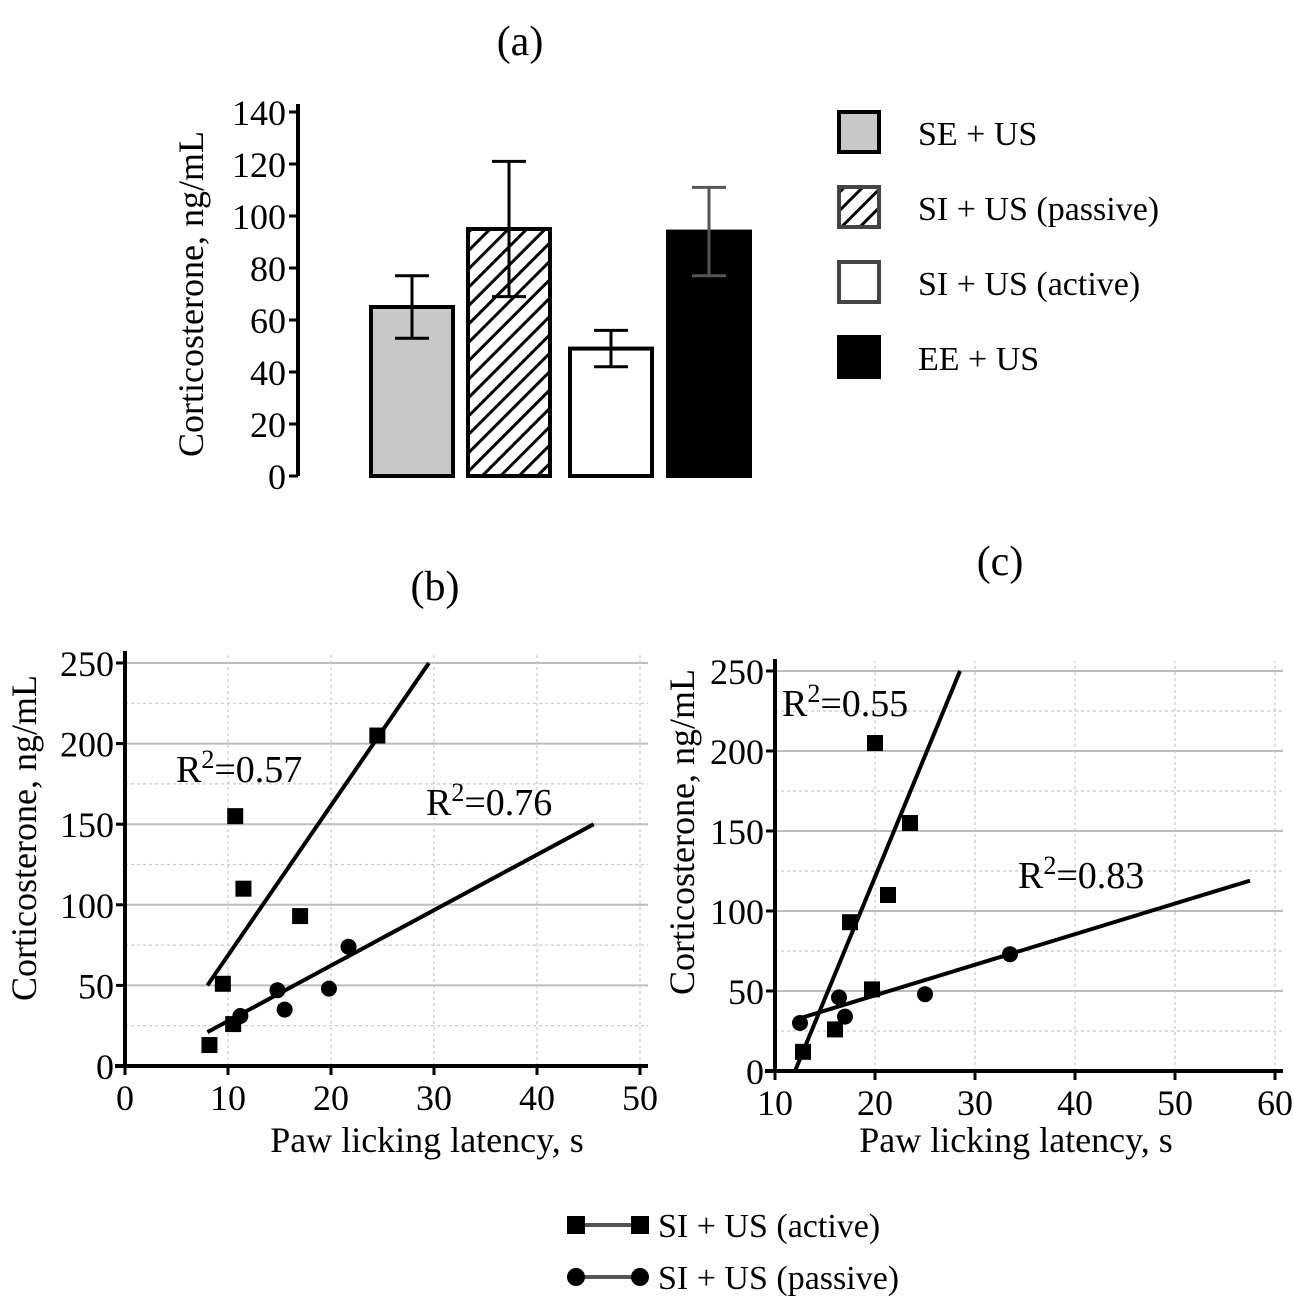 Image resolution: width=1293 pixels, height=1309 pixels. What do you see at coordinates (845, 702) in the screenshot?
I see `r2-annotation: R2=0.55` at bounding box center [845, 702].